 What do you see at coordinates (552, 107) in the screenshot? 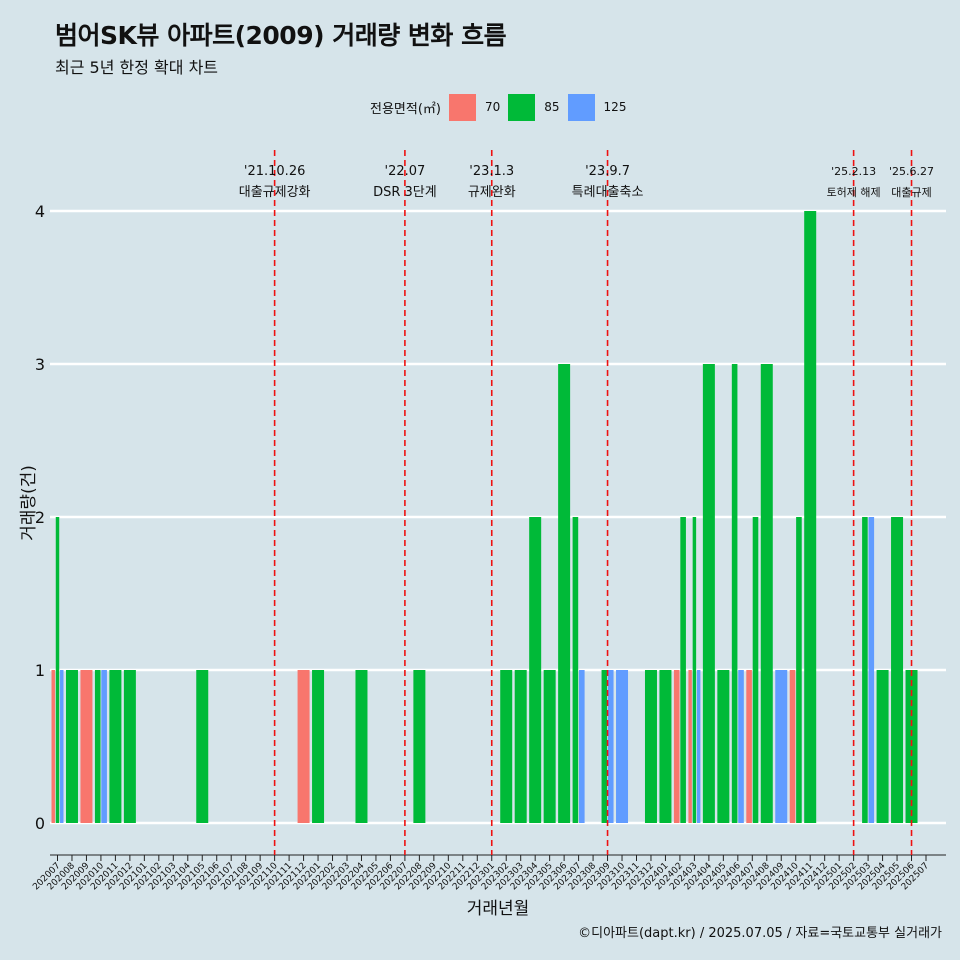
I see `legend-label-85: 85` at bounding box center [552, 107].